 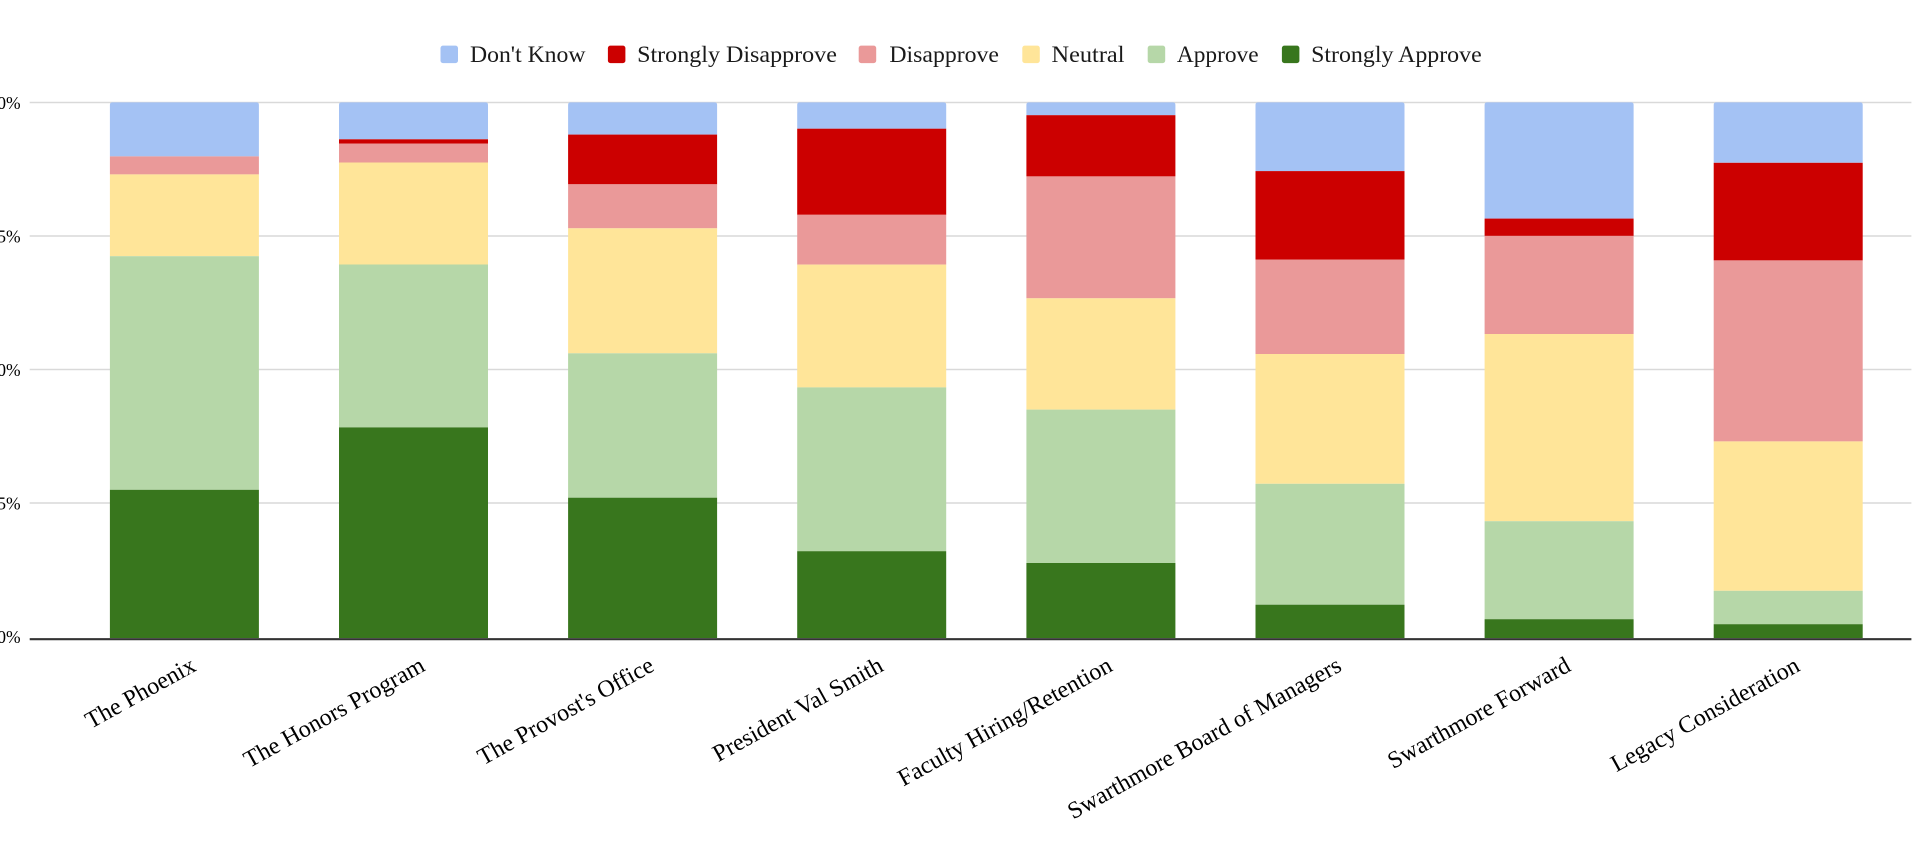 I want to click on svg-text: 75%, so click(x=10, y=237).